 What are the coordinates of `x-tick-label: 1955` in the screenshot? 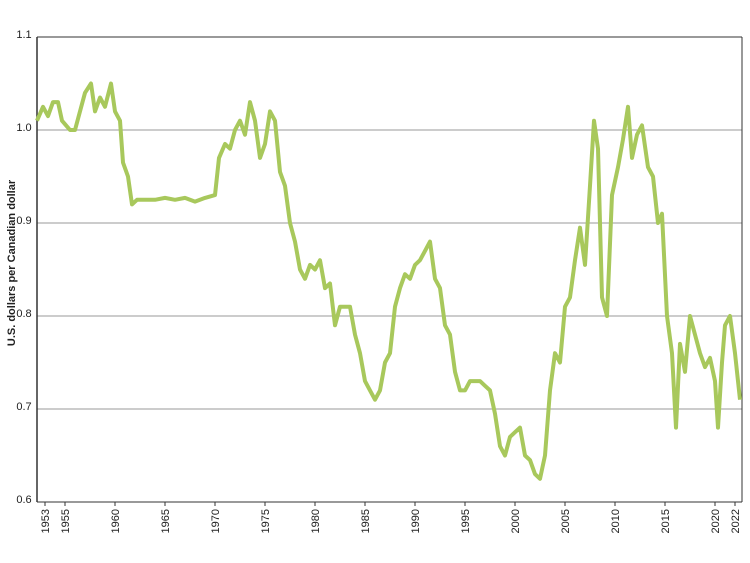 It's located at (66, 521).